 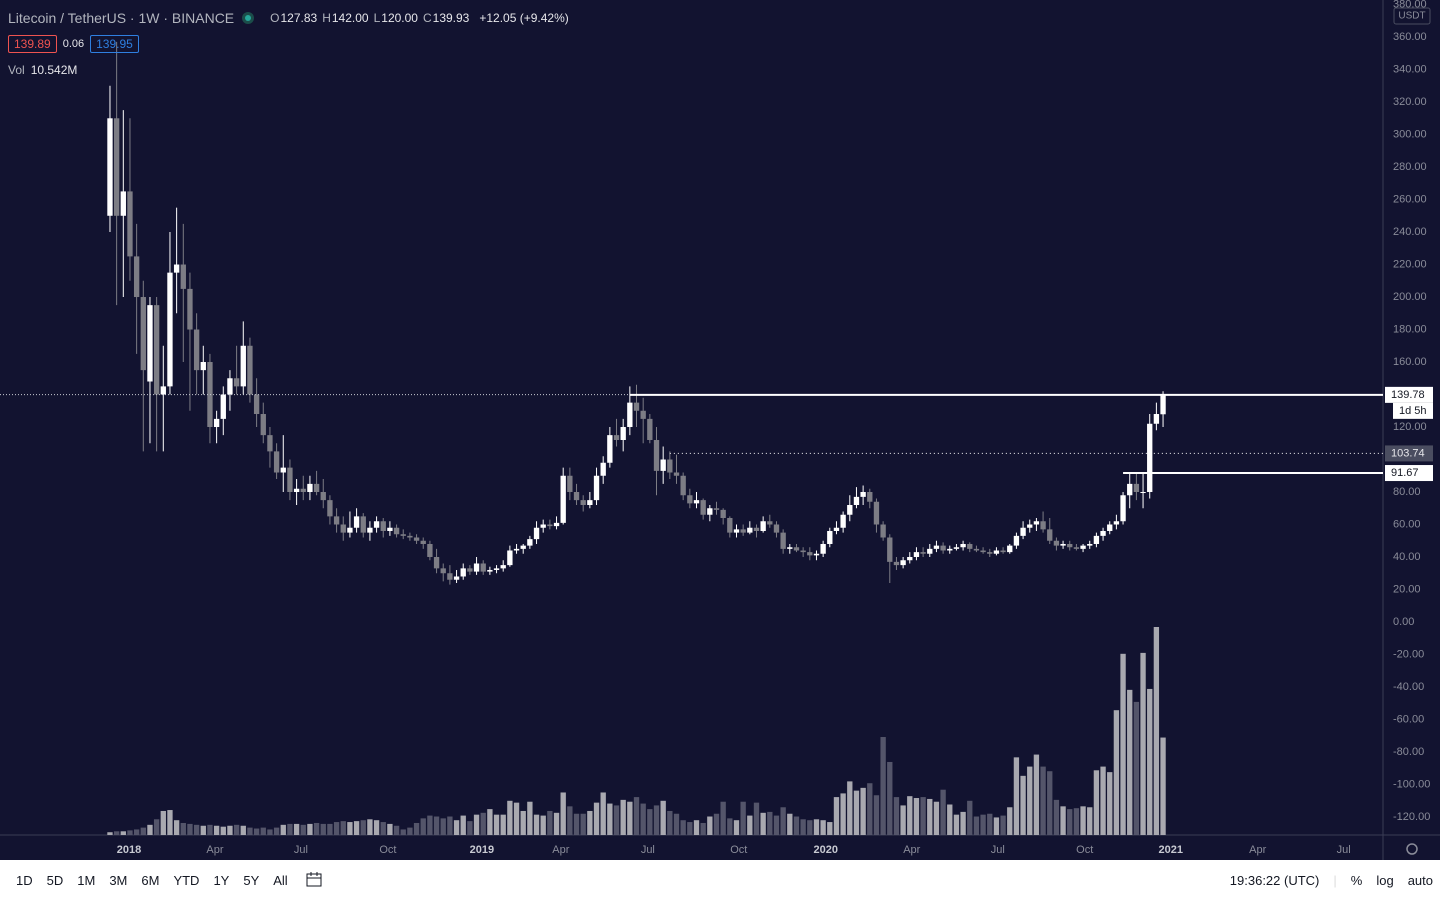 I want to click on currency-box, so click(x=1412, y=16).